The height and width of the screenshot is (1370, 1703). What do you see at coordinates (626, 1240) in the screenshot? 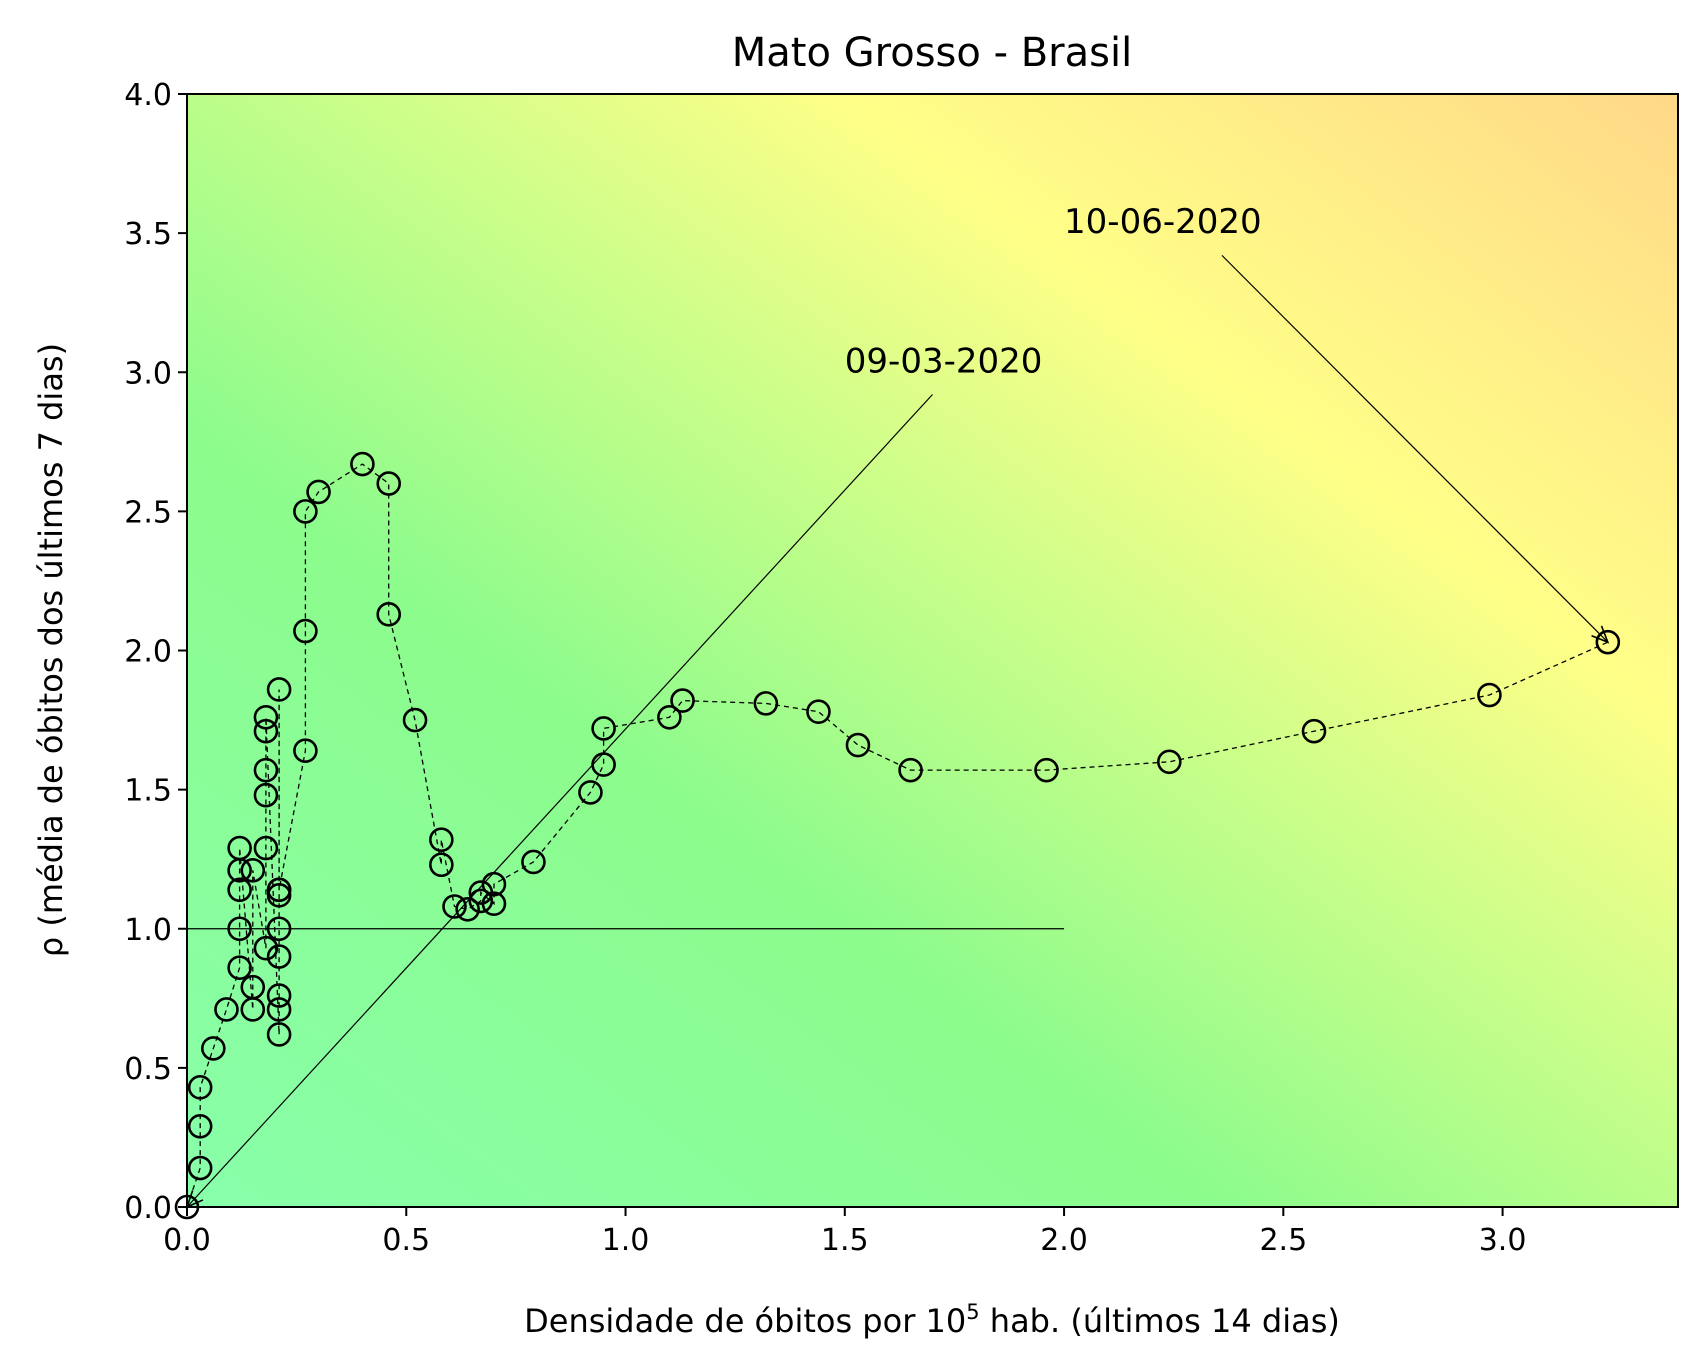
I see `x-tick-label: 1.0` at bounding box center [626, 1240].